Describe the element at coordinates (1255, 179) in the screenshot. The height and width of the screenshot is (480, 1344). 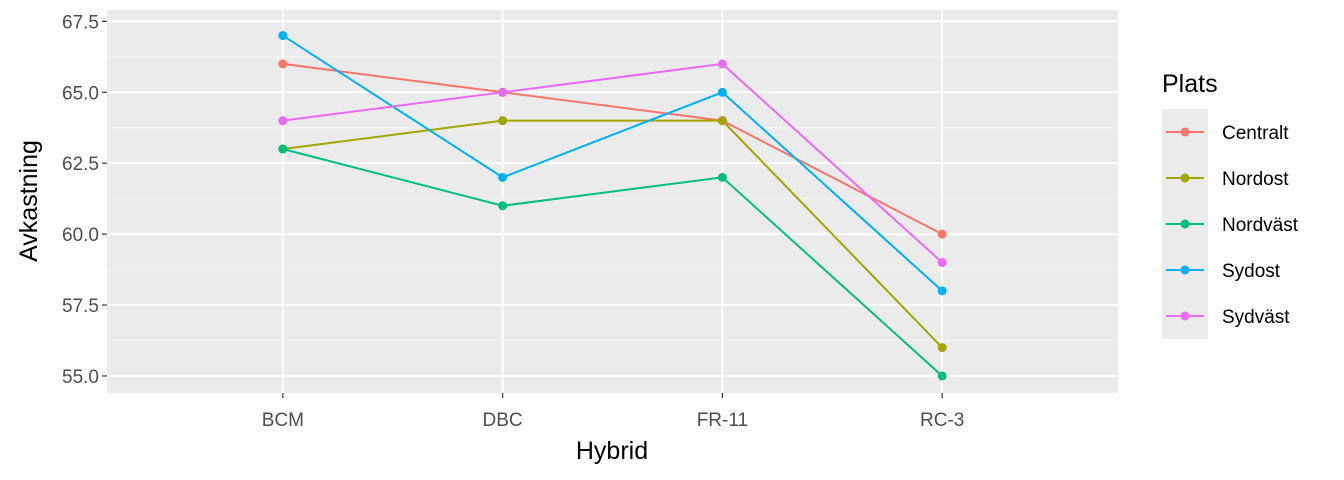
I see `legend-label-nordost: Nordost` at that location.